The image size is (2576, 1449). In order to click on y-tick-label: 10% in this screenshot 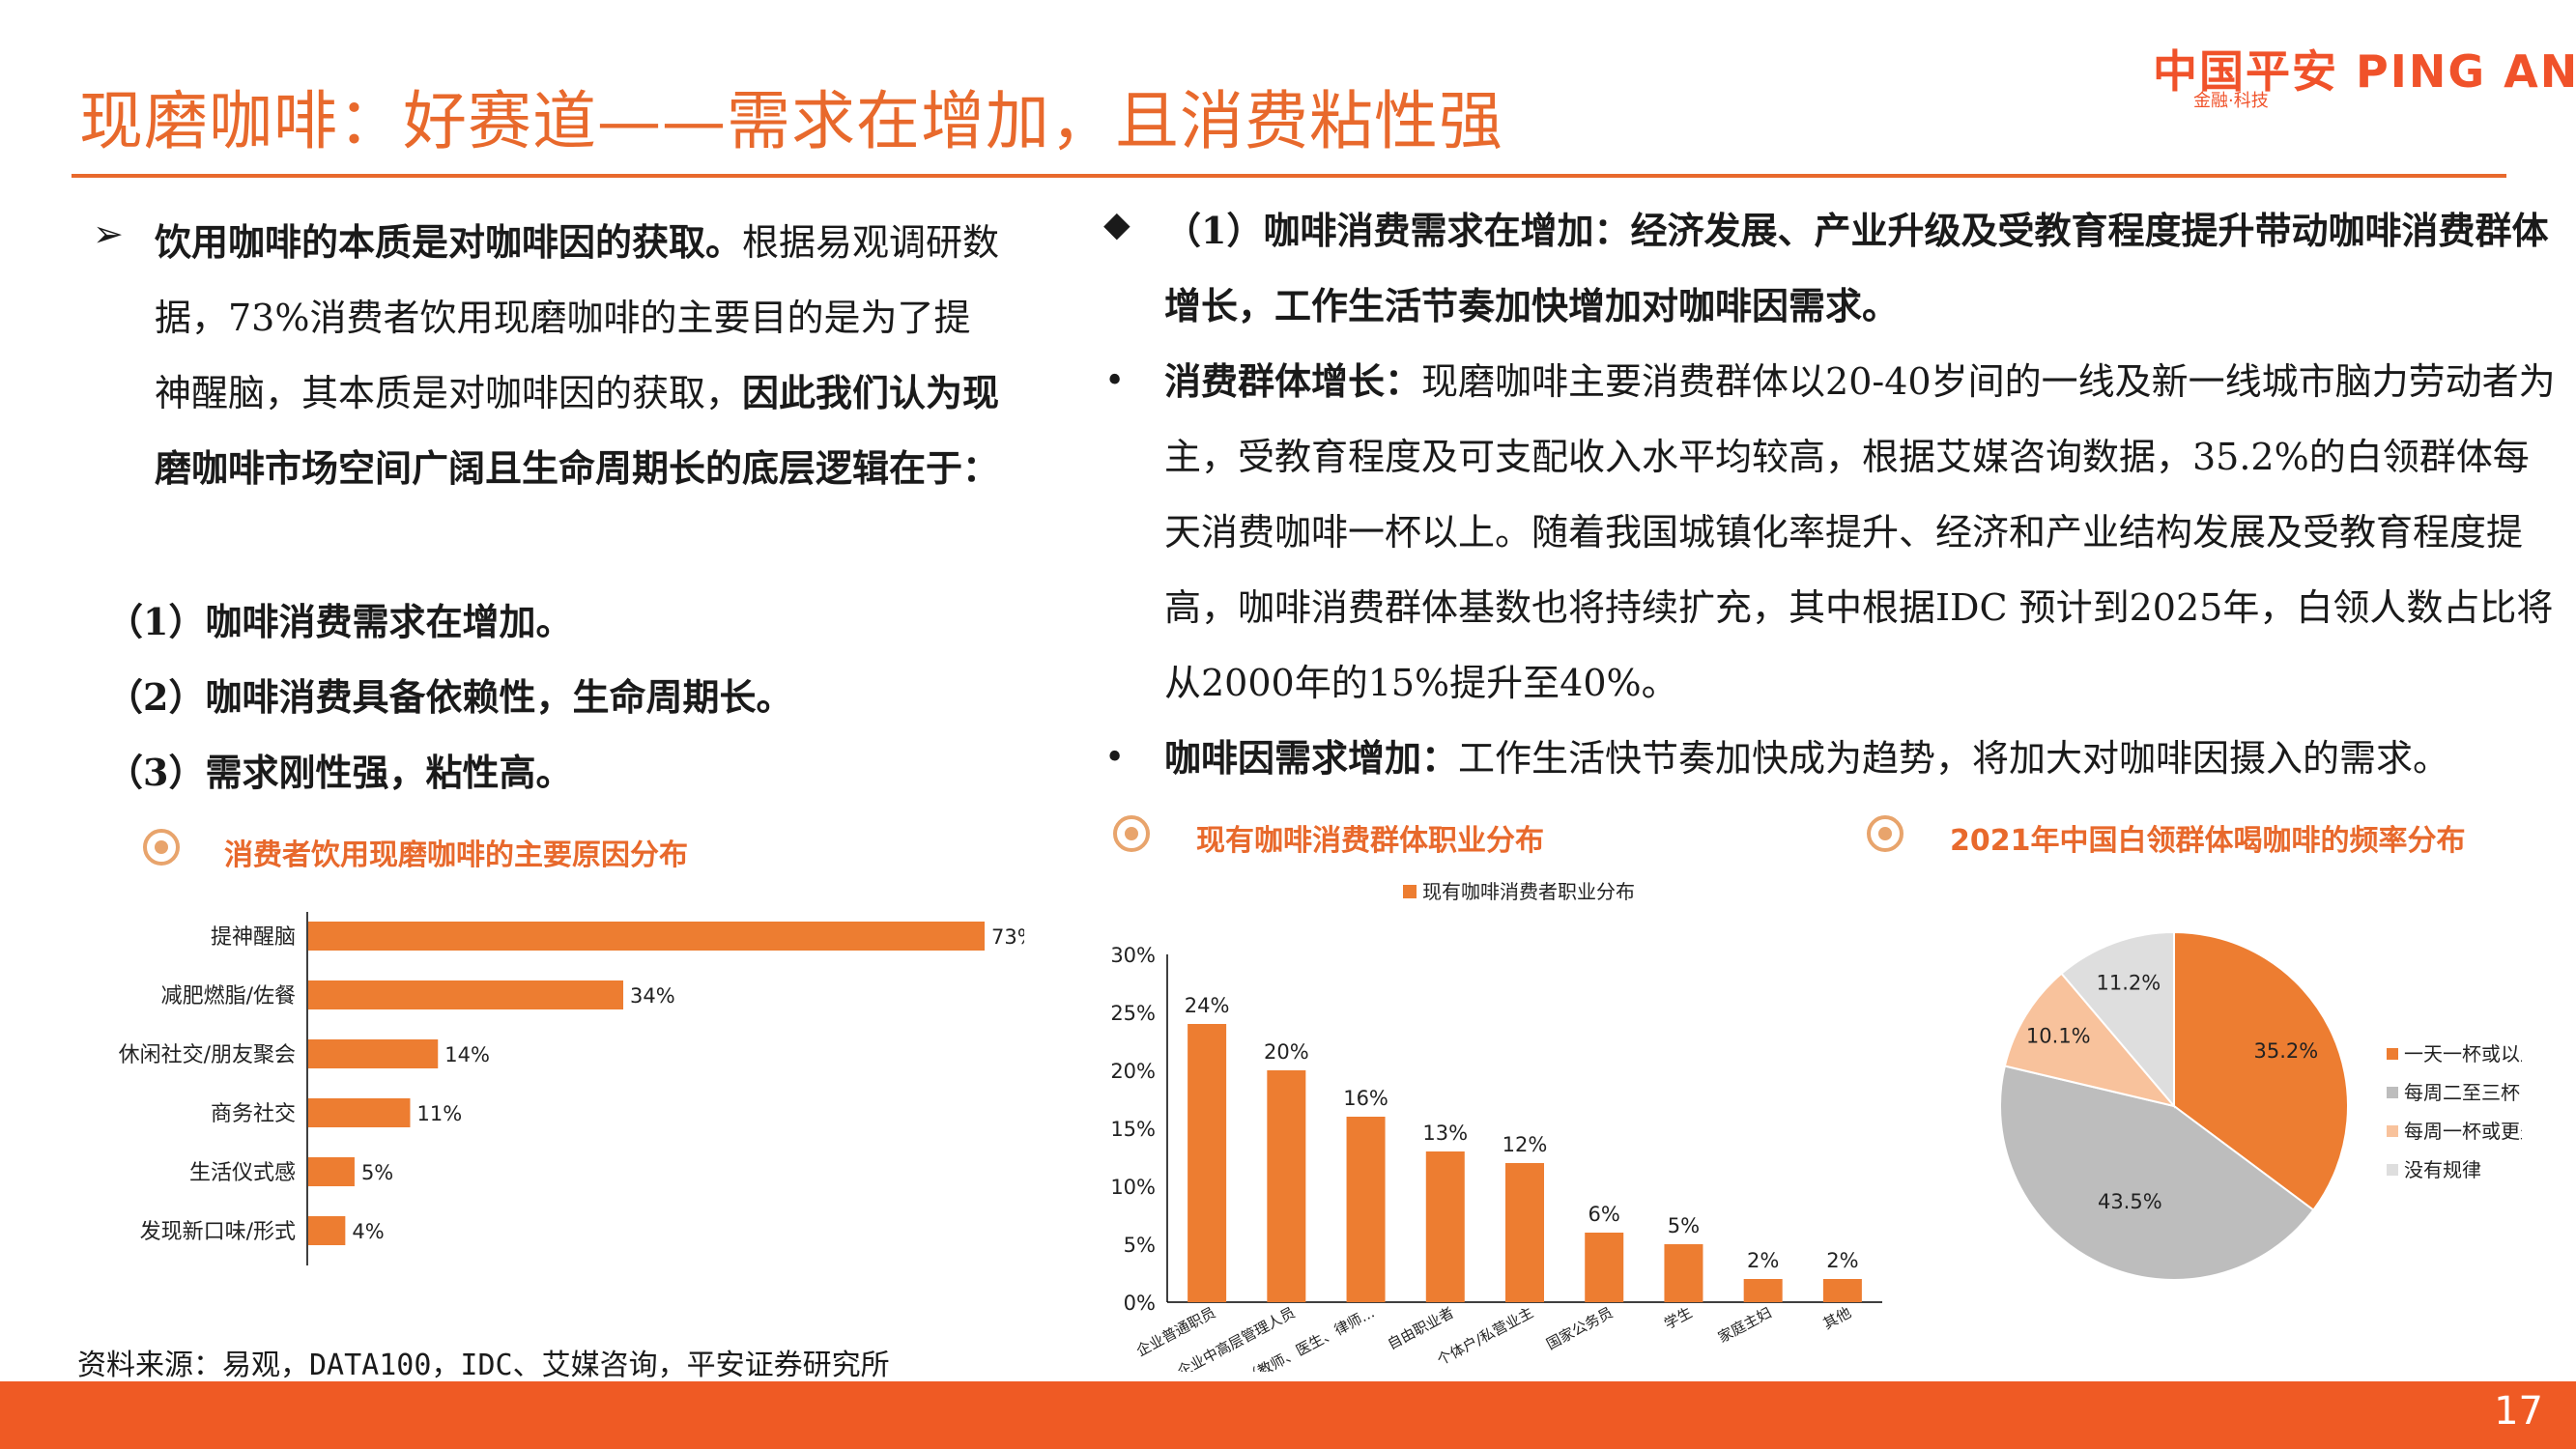, I will do `click(1133, 1187)`.